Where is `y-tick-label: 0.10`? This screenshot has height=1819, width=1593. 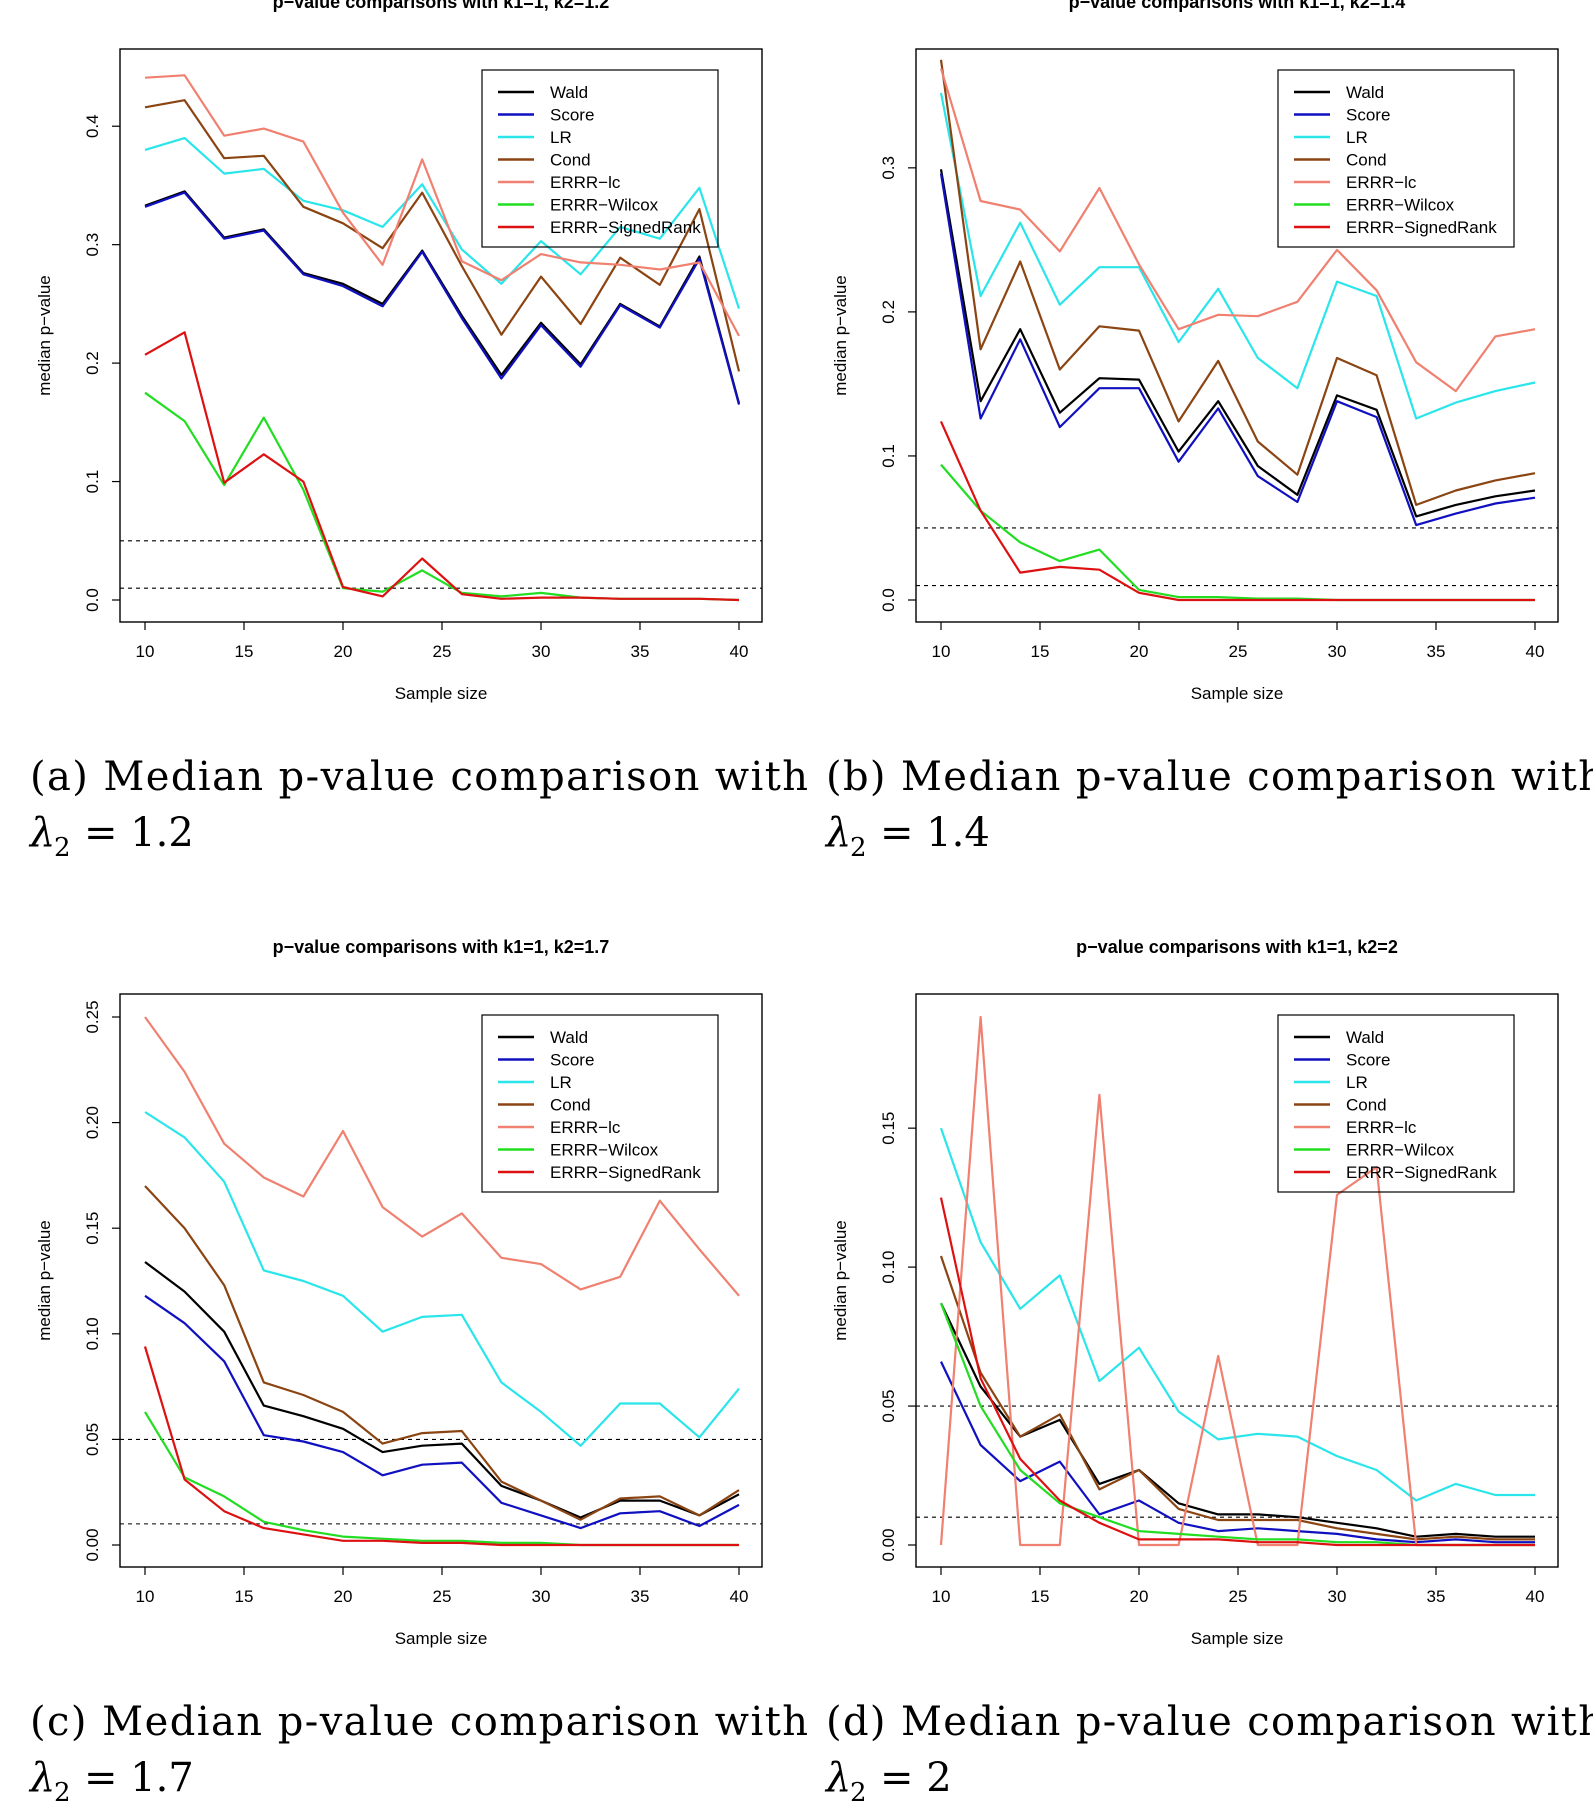 y-tick-label: 0.10 is located at coordinates (888, 1267).